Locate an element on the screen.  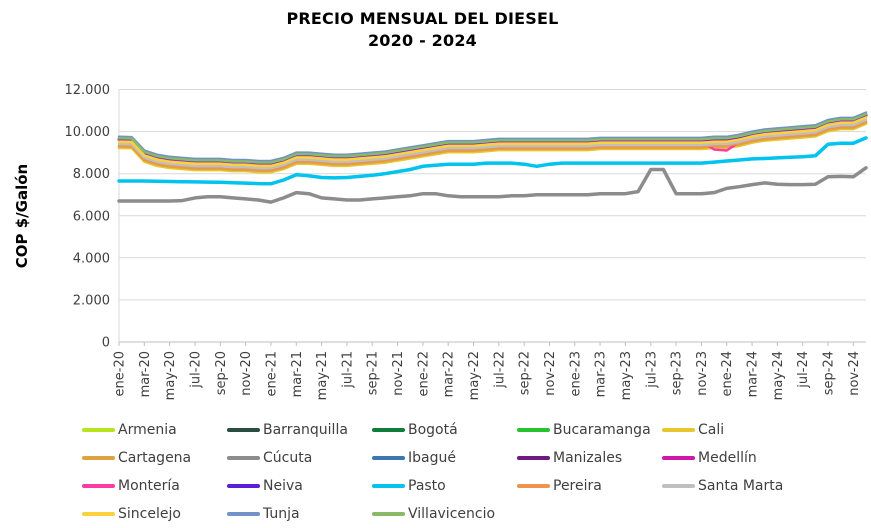
legend-label-neiva: Neiva is located at coordinates (283, 486).